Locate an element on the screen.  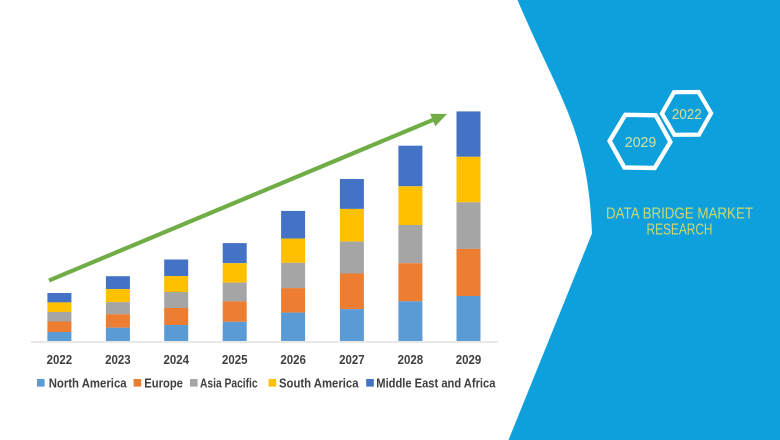
svg-text: 2023 is located at coordinates (118, 359).